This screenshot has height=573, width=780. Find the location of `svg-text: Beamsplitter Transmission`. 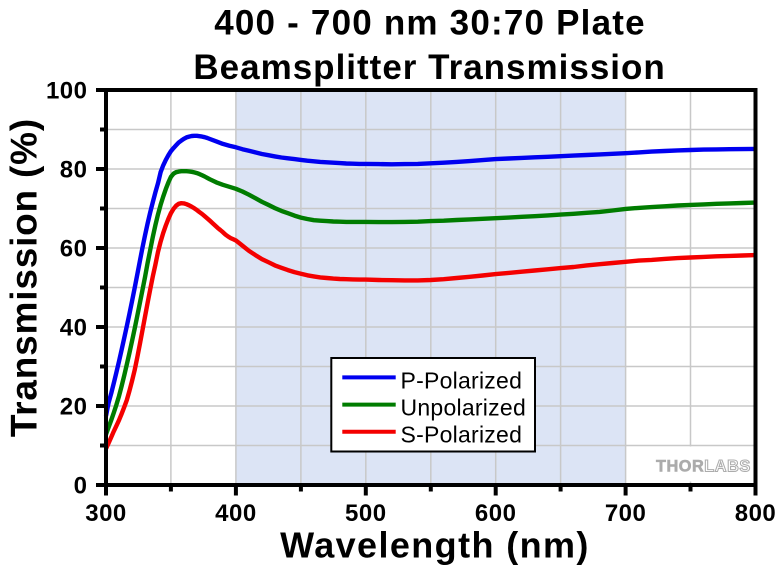

svg-text: Beamsplitter Transmission is located at coordinates (429, 67).